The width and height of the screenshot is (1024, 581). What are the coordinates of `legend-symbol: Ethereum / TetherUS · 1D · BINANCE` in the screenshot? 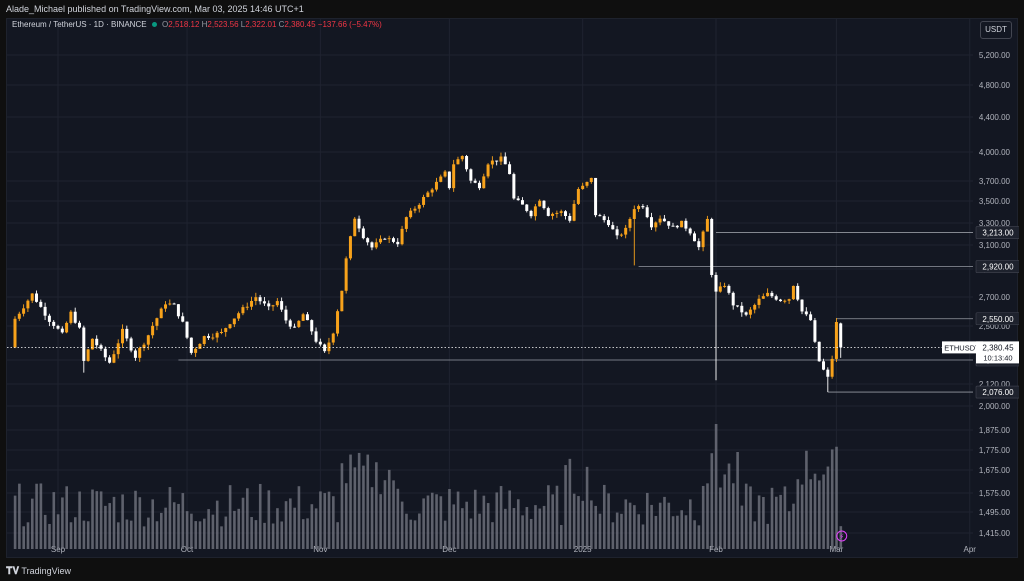 It's located at (79, 24).